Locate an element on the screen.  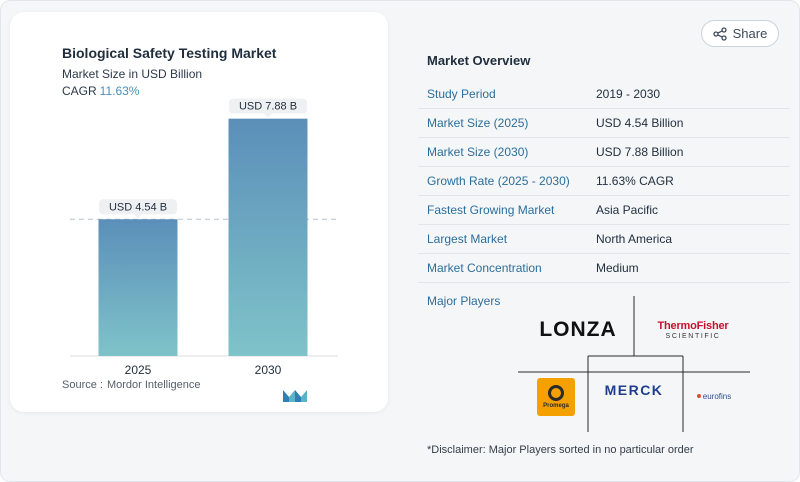
data-label-pointer-2030 is located at coordinates (268, 115).